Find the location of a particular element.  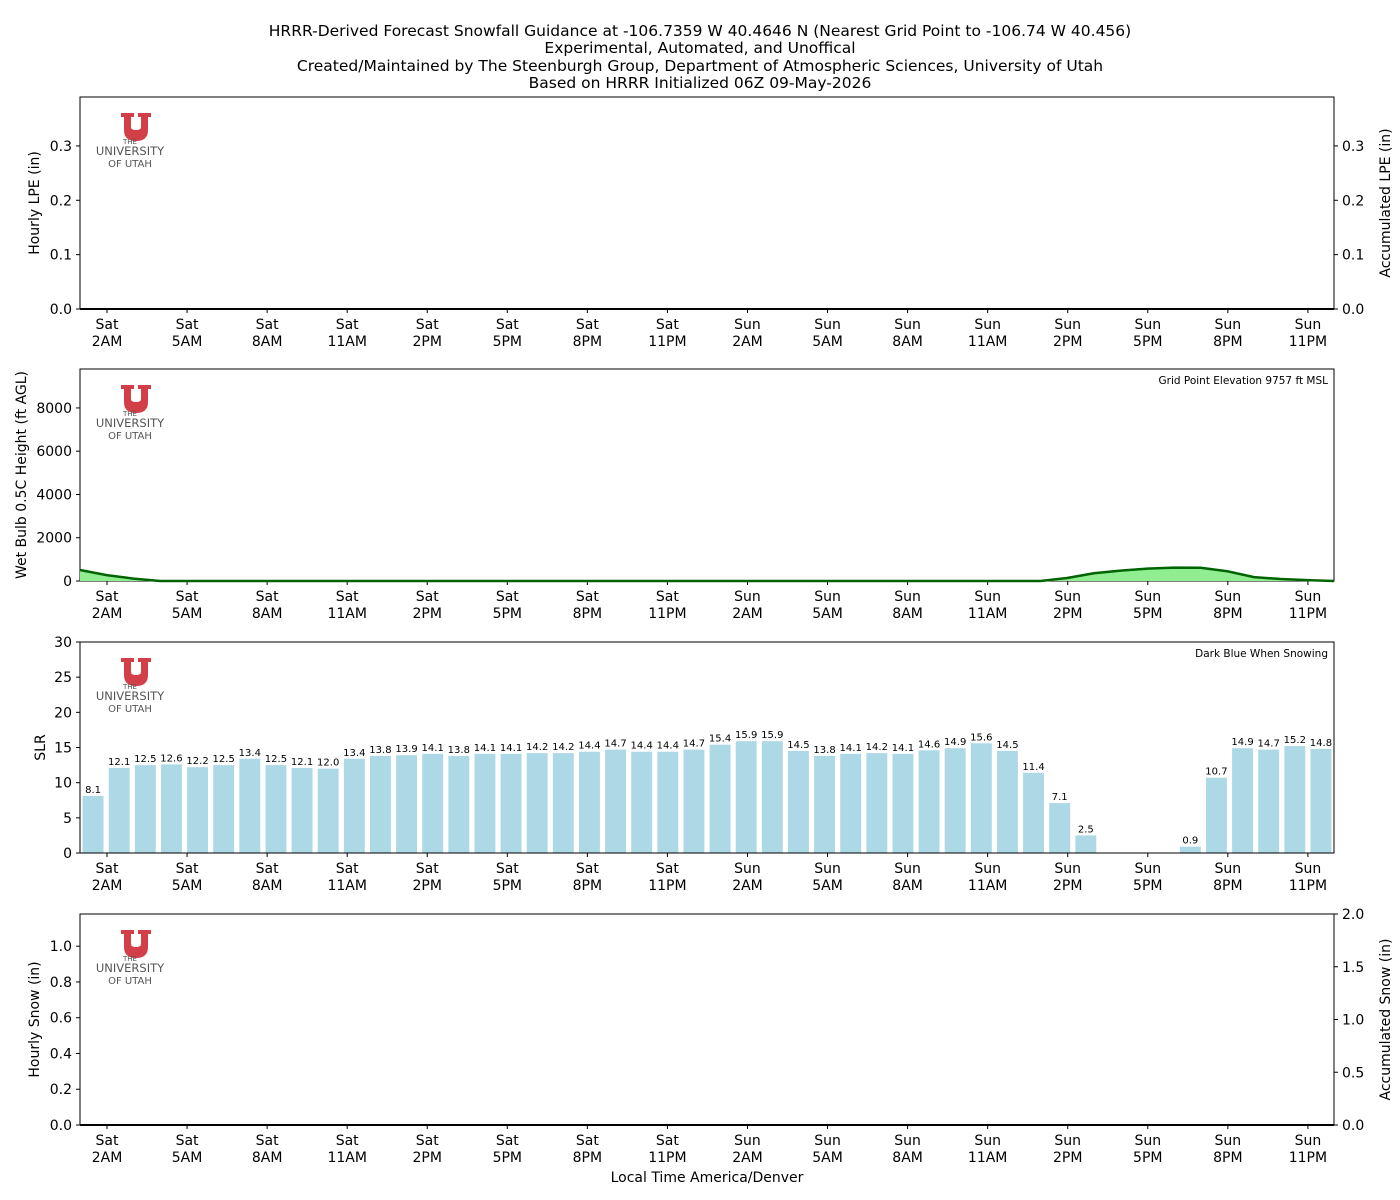

x-tick-label-time: 11PM is located at coordinates (667, 342).